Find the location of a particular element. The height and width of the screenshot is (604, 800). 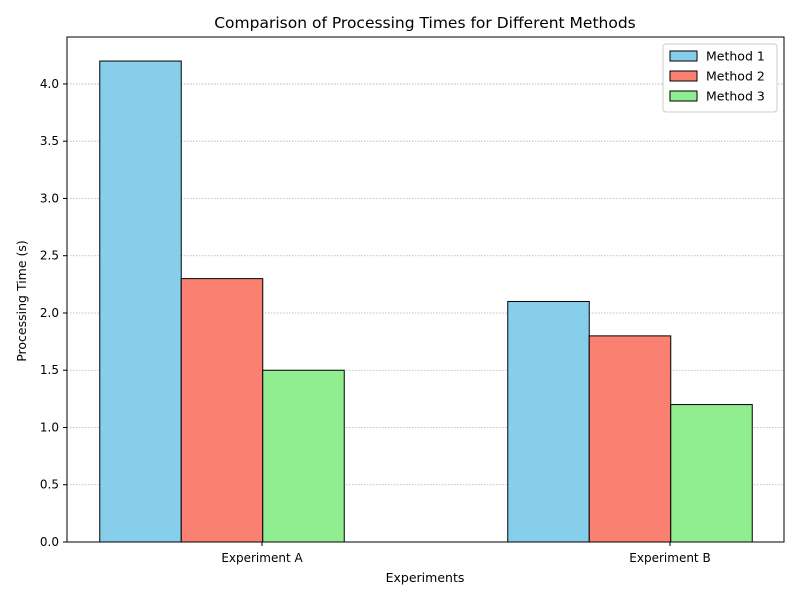

bar-method-2-experiment-a is located at coordinates (222, 410).